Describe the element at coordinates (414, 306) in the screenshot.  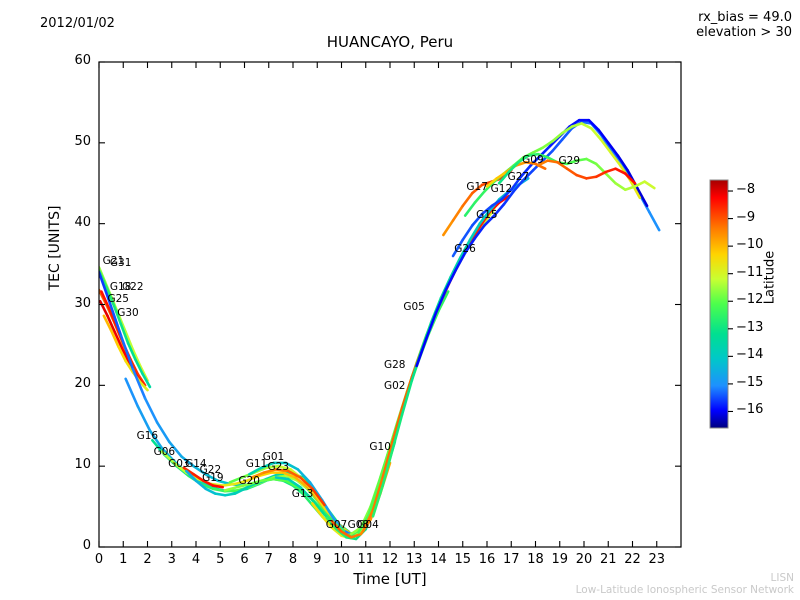
I see `satellite-label-G05: G05` at that location.